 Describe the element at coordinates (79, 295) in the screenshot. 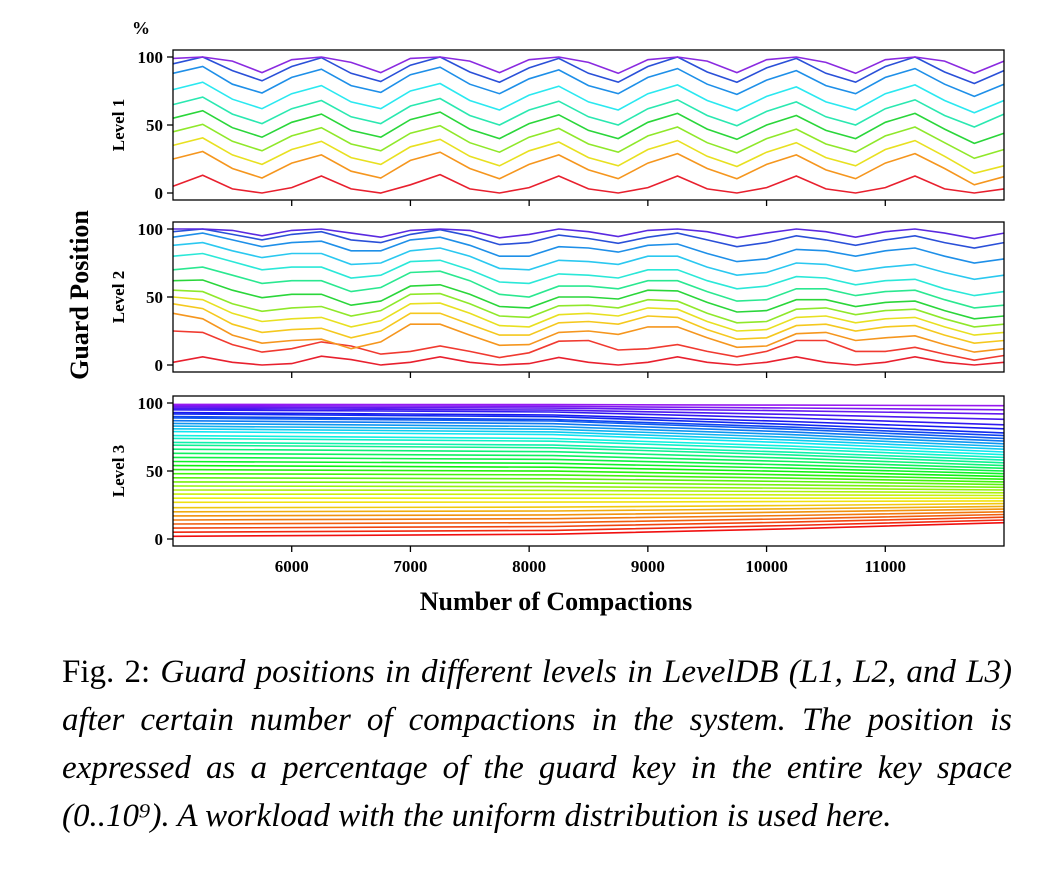

I see `y-axis-title: Guard Position` at that location.